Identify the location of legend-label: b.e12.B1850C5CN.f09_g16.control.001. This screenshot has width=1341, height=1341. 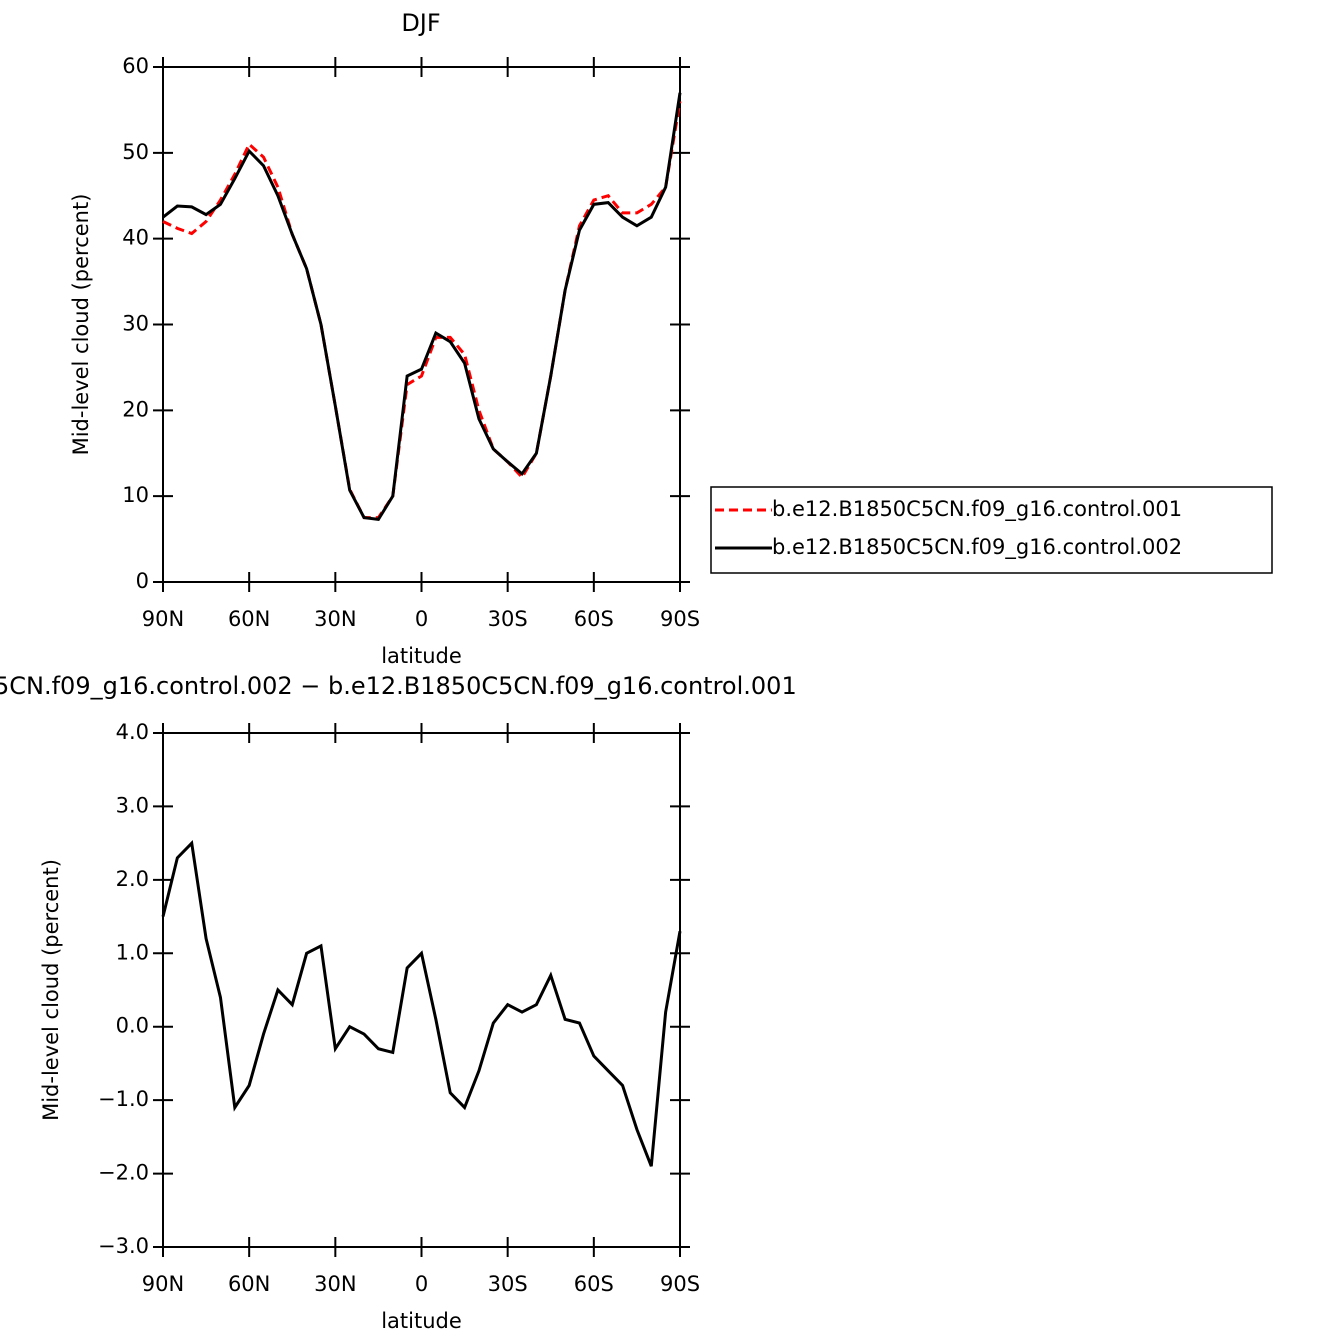
(977, 509).